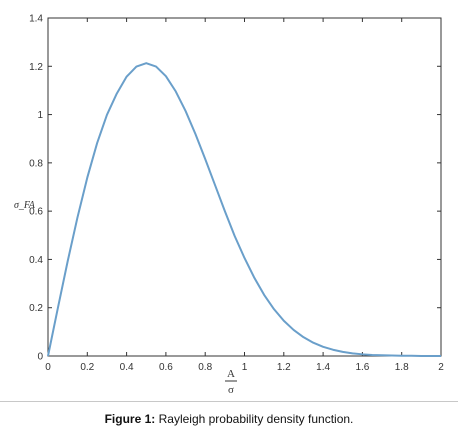 The height and width of the screenshot is (436, 458). Describe the element at coordinates (402, 367) in the screenshot. I see `x-tick-label: 1.8` at that location.